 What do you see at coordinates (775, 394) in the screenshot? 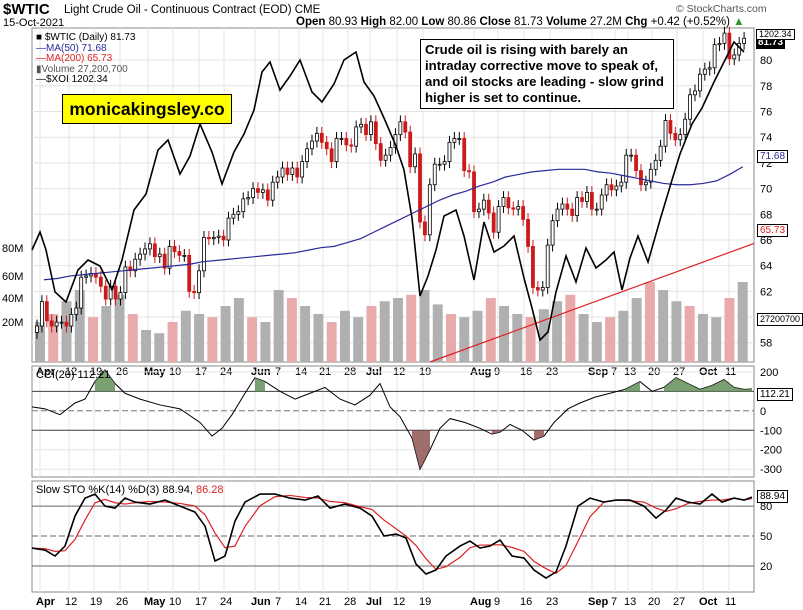
I see `cci-value-box: 112.21` at bounding box center [775, 394].